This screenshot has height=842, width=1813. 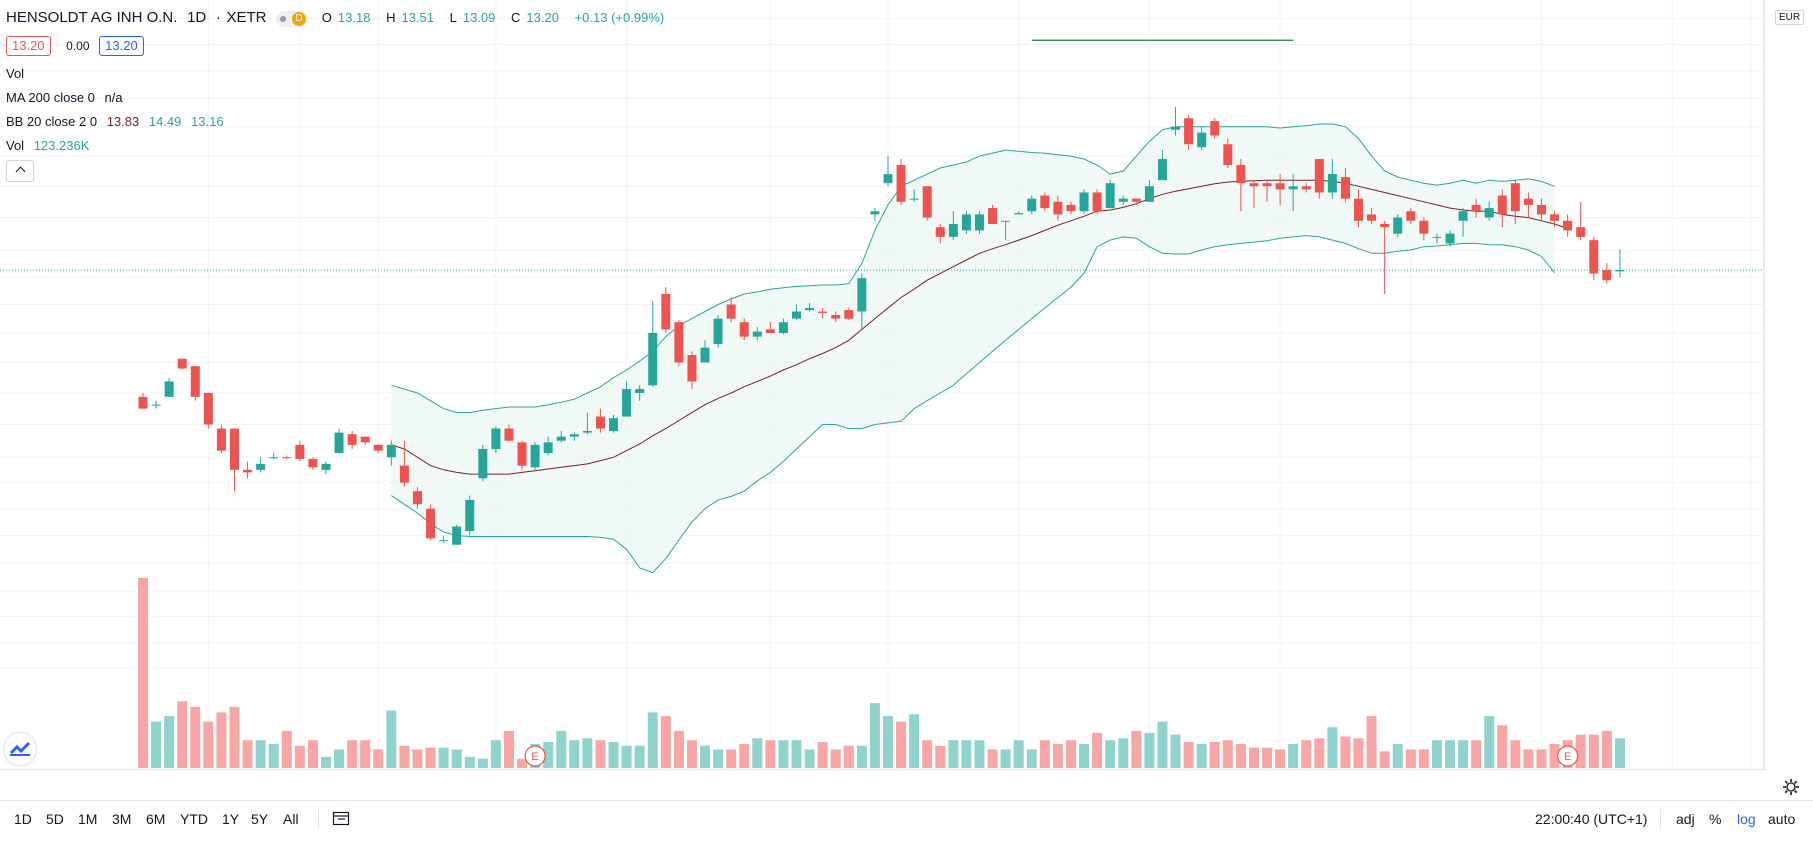 What do you see at coordinates (92, 17) in the screenshot?
I see `symbol-name: HENSOLDT AG INH O.N.` at bounding box center [92, 17].